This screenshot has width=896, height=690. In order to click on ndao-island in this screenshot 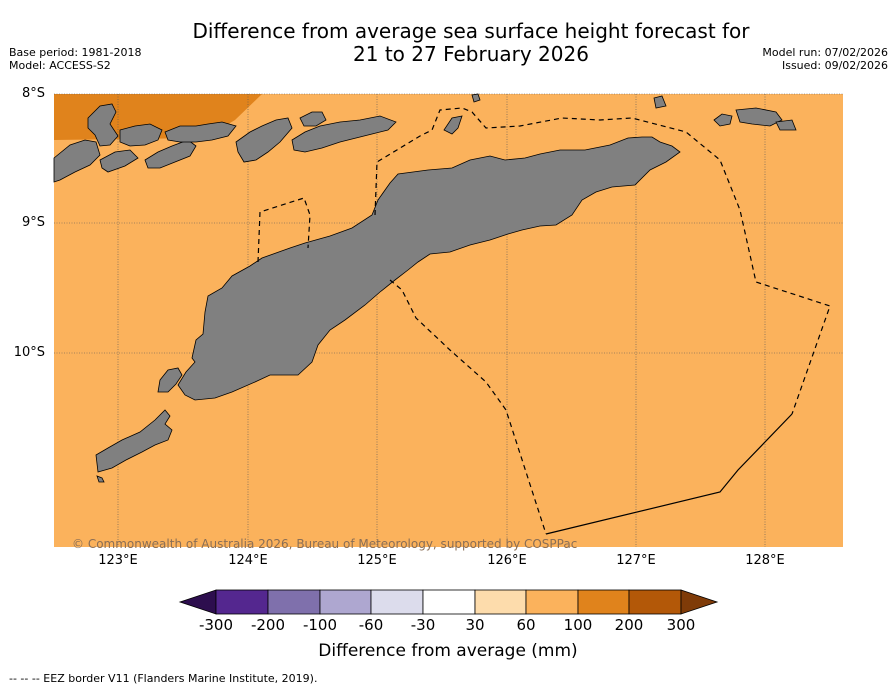, I will do `click(100, 479)`.